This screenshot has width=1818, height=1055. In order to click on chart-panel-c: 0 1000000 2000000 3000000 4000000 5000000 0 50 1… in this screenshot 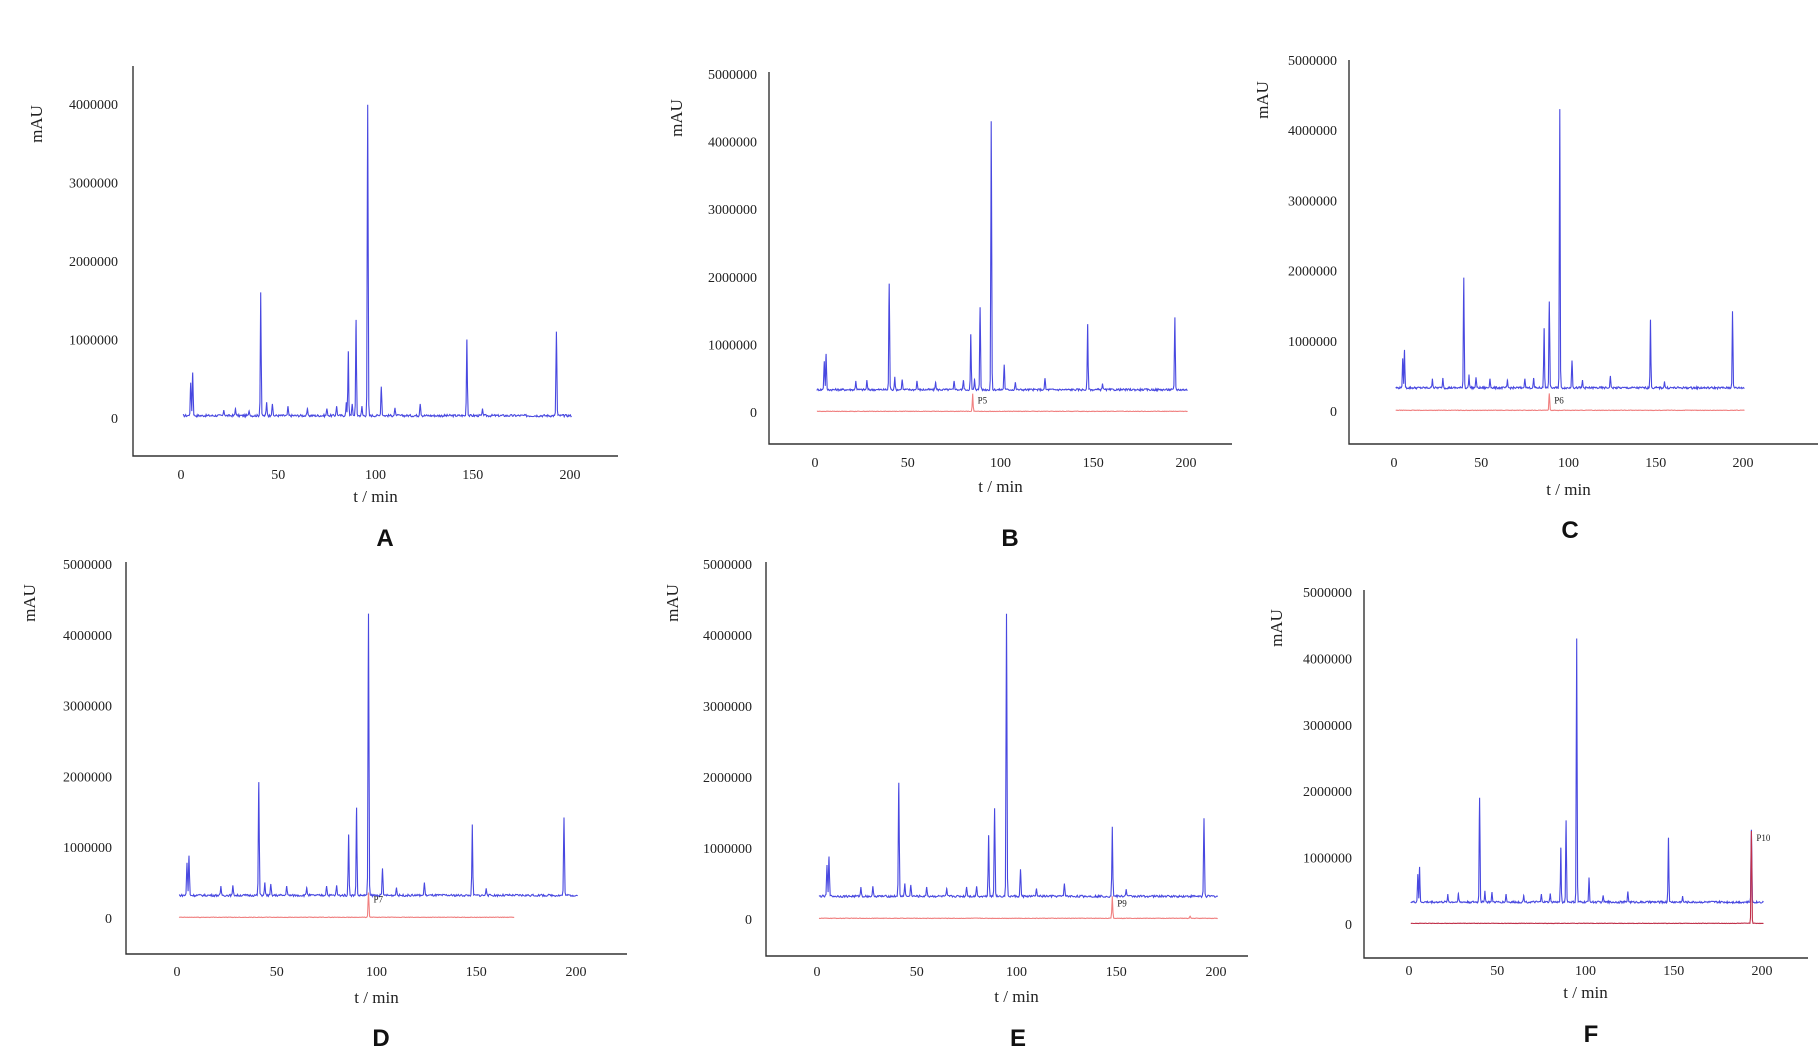, I will do `click(1535, 299)`.